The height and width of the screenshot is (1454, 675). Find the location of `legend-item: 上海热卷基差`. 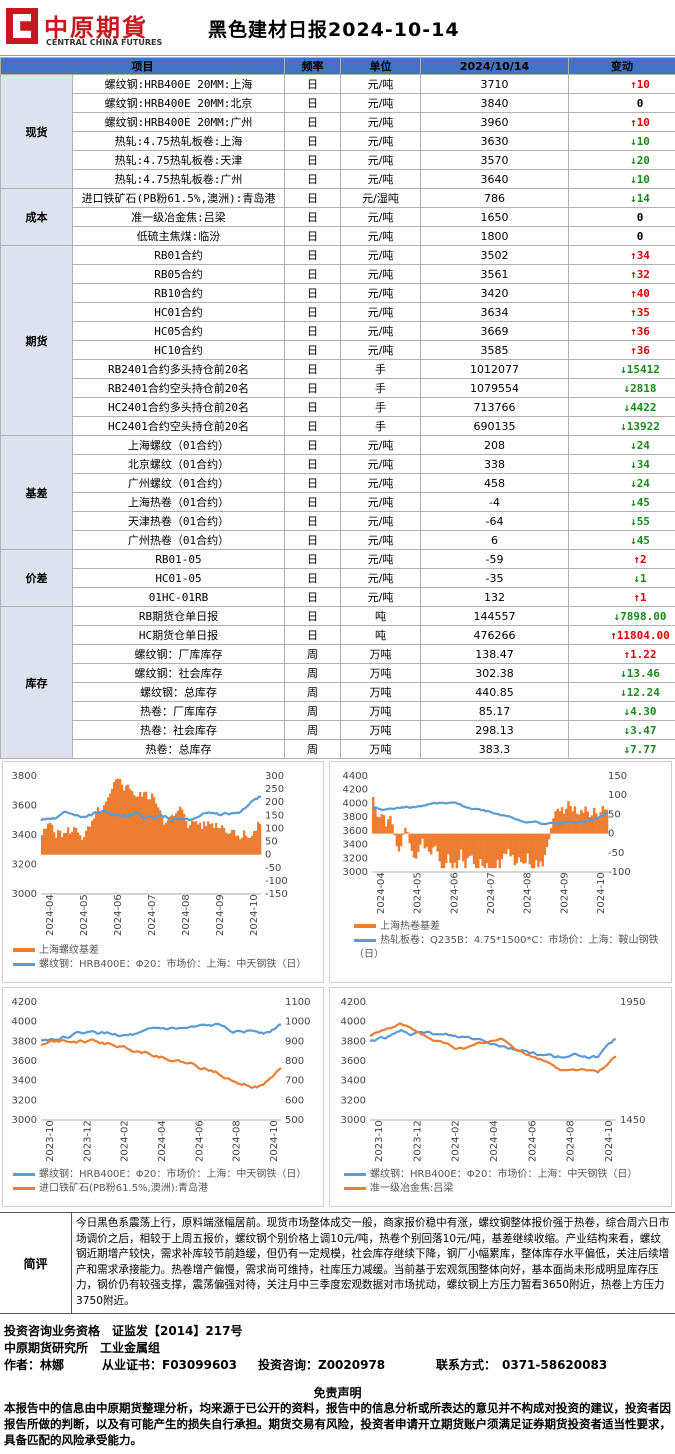

legend-item: 上海热卷基差 is located at coordinates (510, 927).